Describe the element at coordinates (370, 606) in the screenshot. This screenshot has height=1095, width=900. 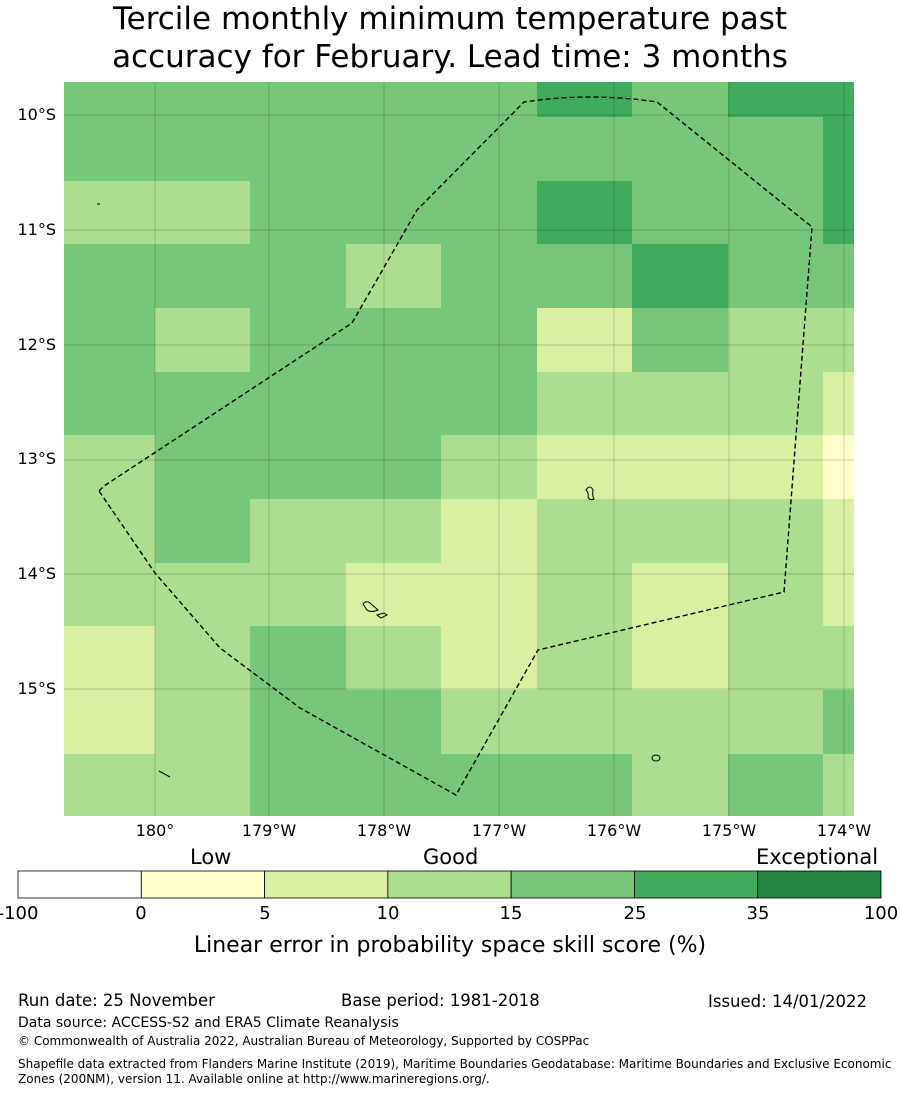
I see `island-savaii` at that location.